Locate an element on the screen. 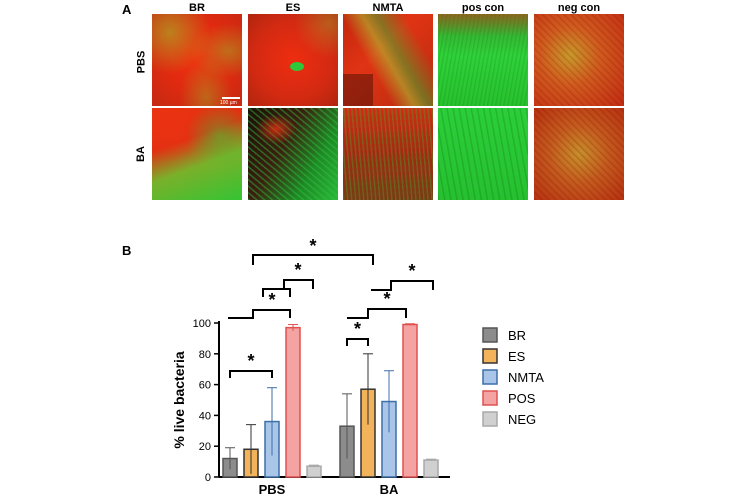 This screenshot has height=500, width=750. bar-pos-pbs is located at coordinates (293, 402).